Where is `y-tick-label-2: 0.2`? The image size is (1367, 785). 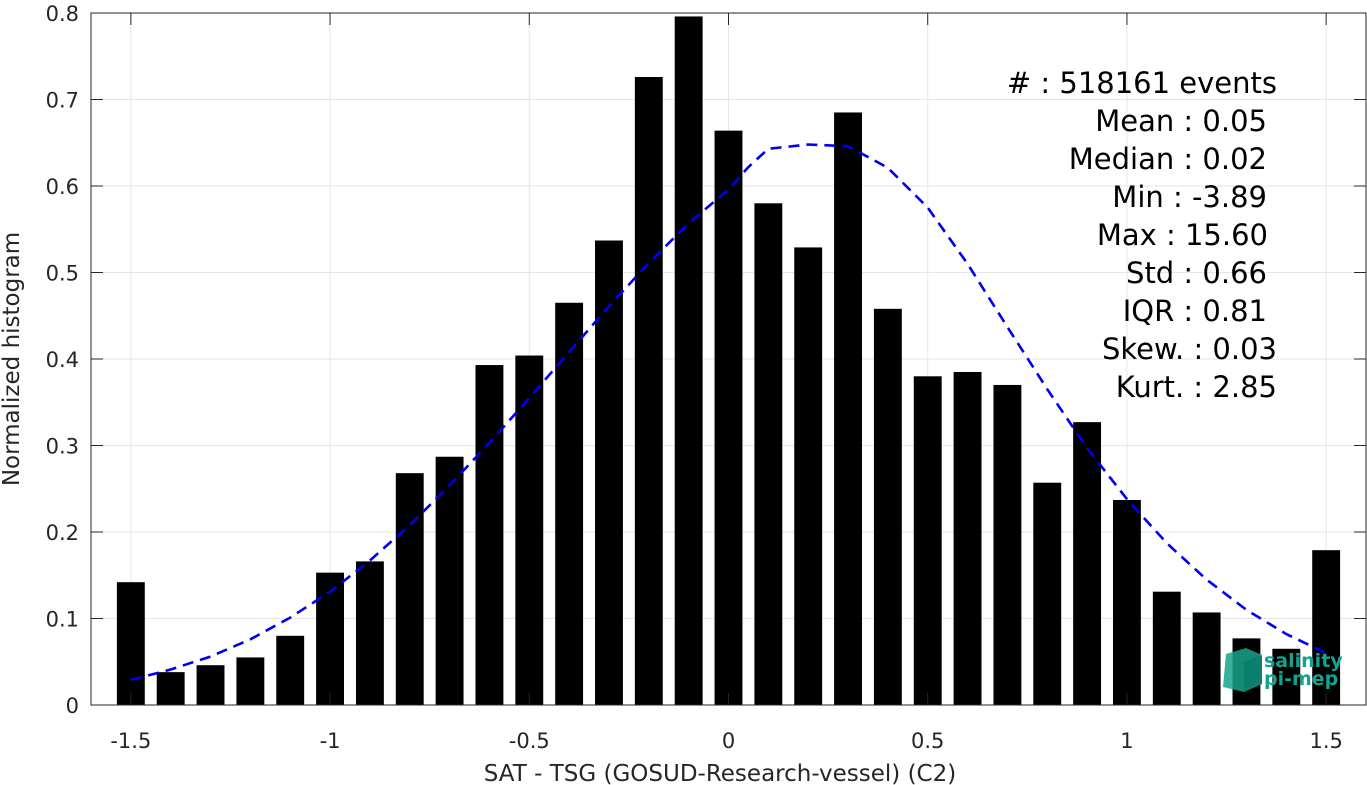 y-tick-label-2: 0.2 is located at coordinates (62, 533).